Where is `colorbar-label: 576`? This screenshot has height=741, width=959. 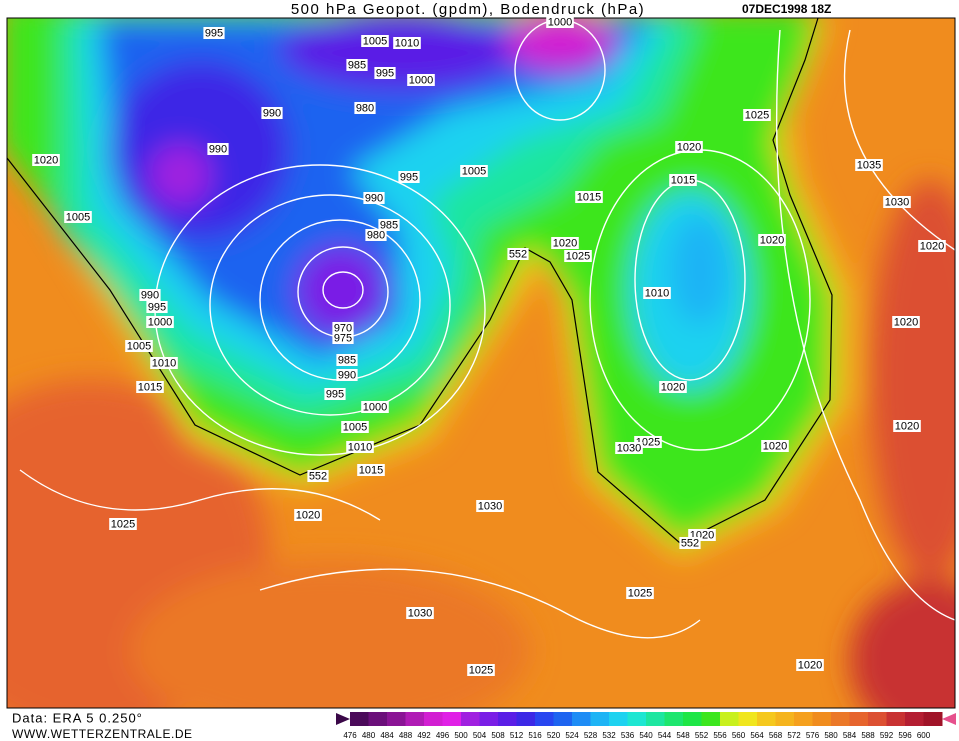
colorbar-label: 576 is located at coordinates (813, 735).